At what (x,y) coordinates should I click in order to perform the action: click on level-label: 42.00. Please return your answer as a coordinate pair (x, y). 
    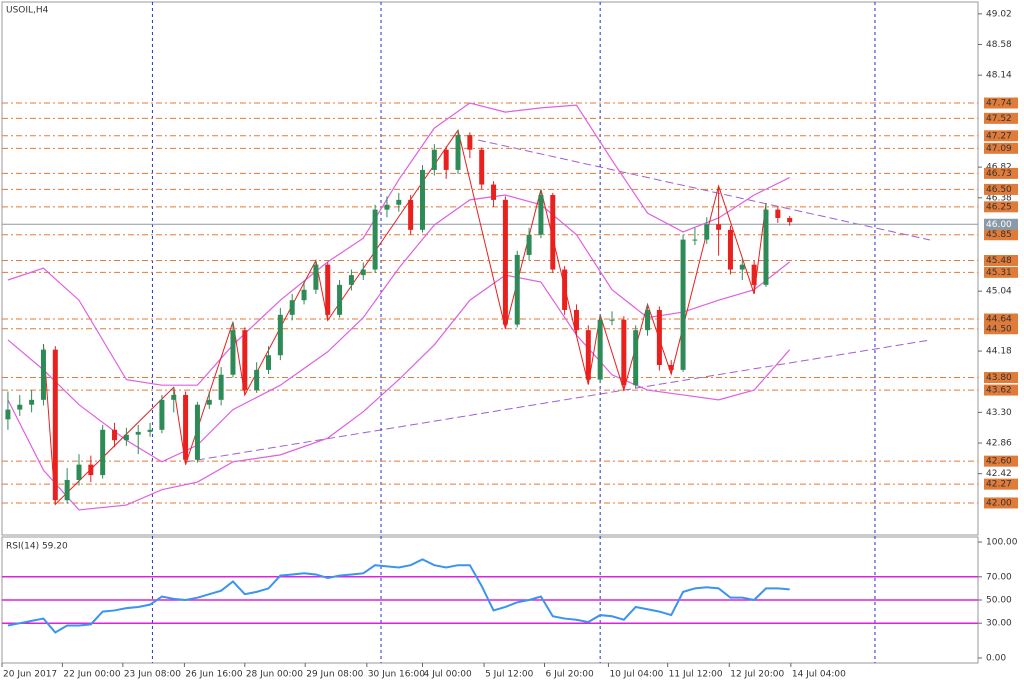
    Looking at the image, I should click on (999, 503).